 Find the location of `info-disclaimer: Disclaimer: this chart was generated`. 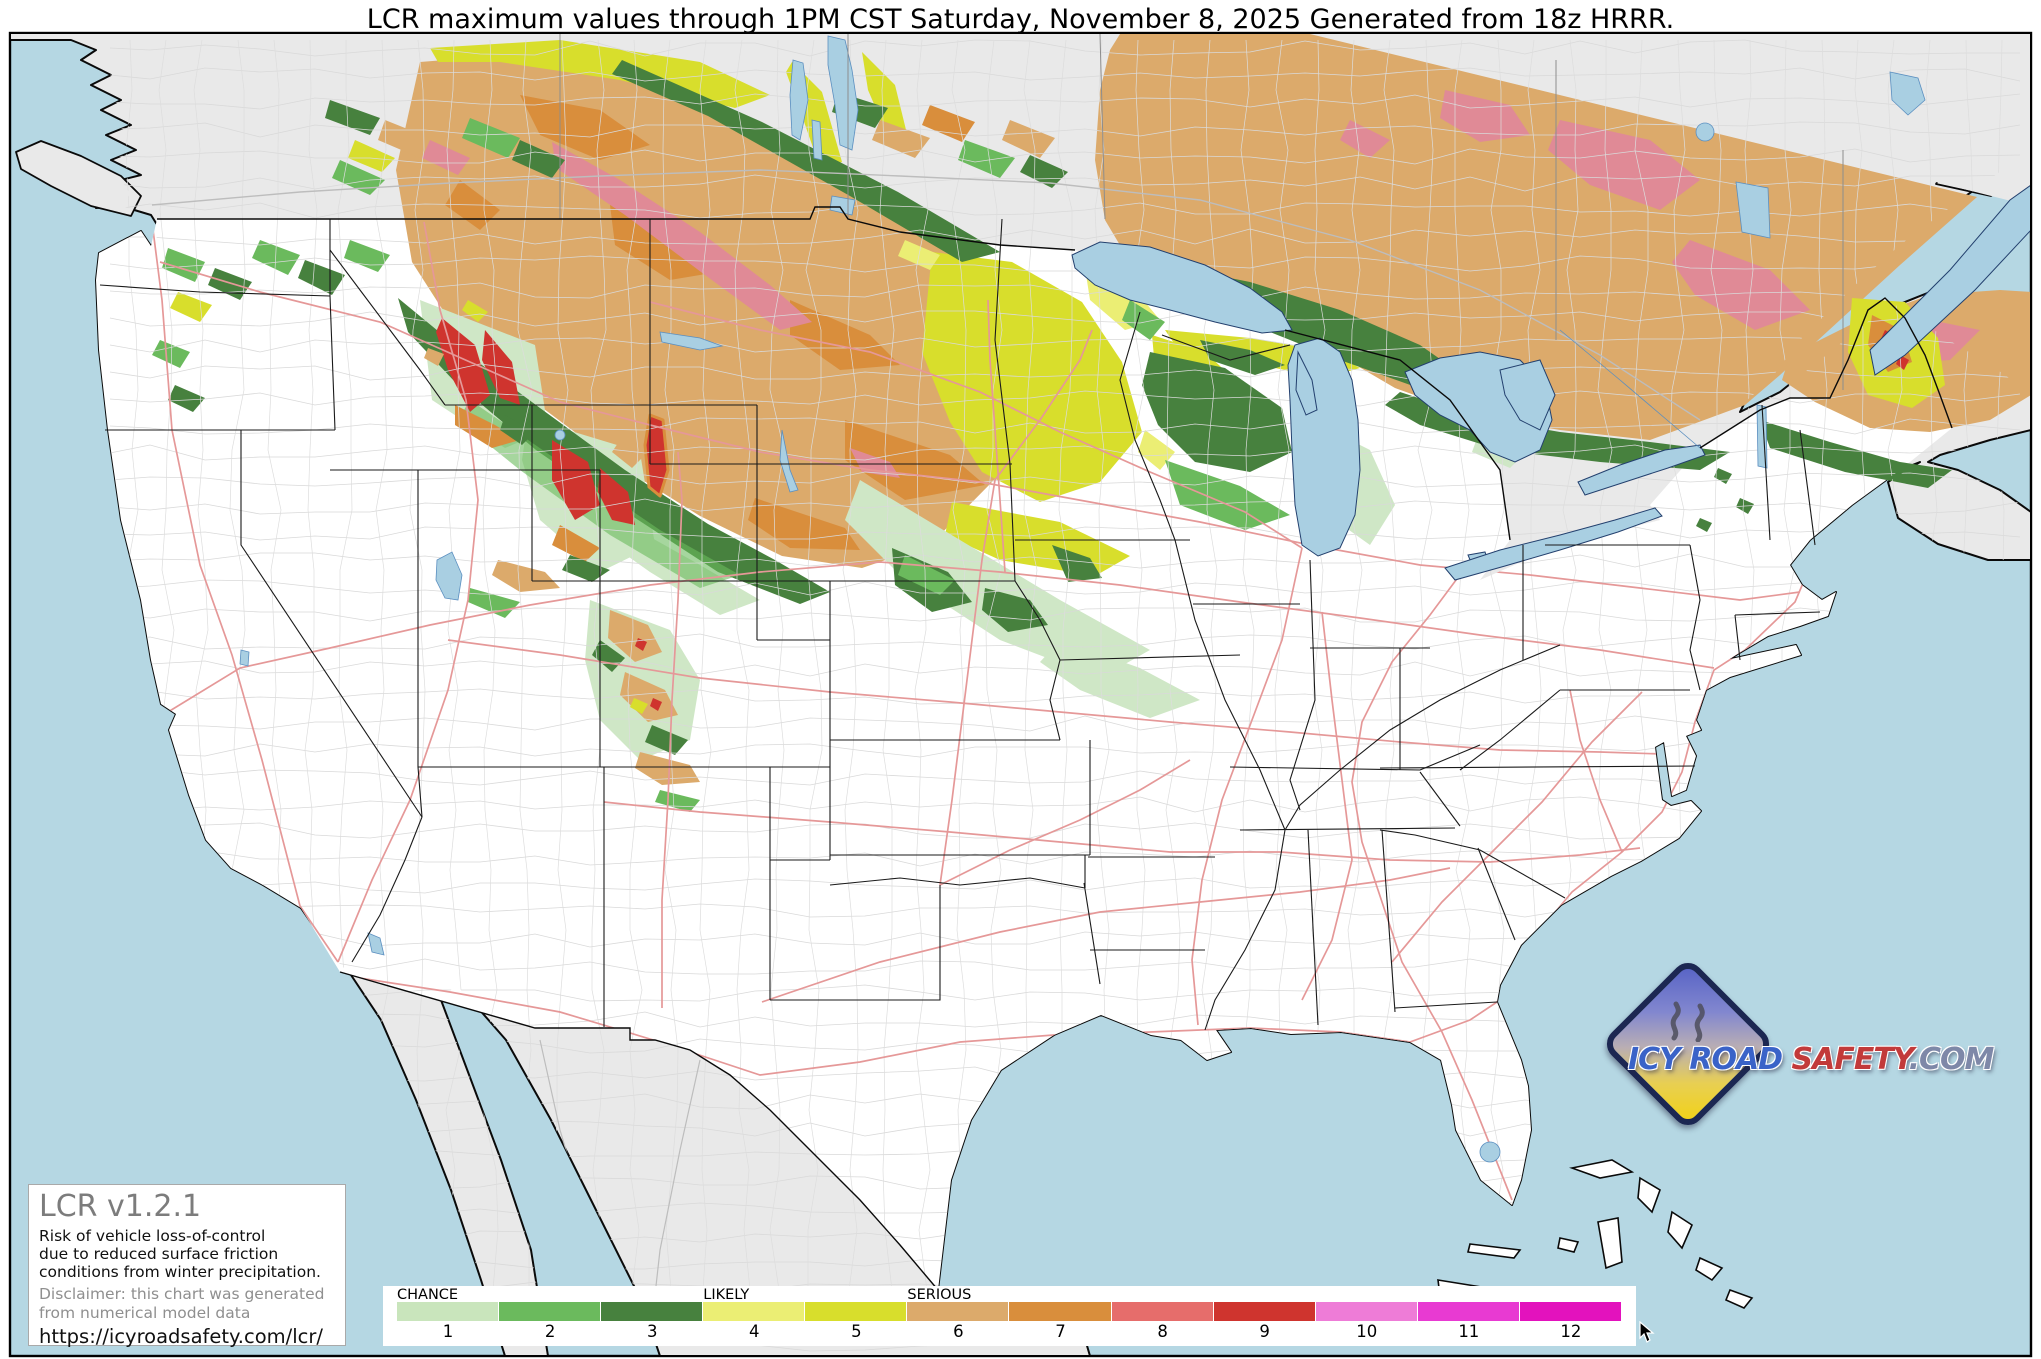

info-disclaimer: Disclaimer: this chart was generated is located at coordinates (182, 1294).